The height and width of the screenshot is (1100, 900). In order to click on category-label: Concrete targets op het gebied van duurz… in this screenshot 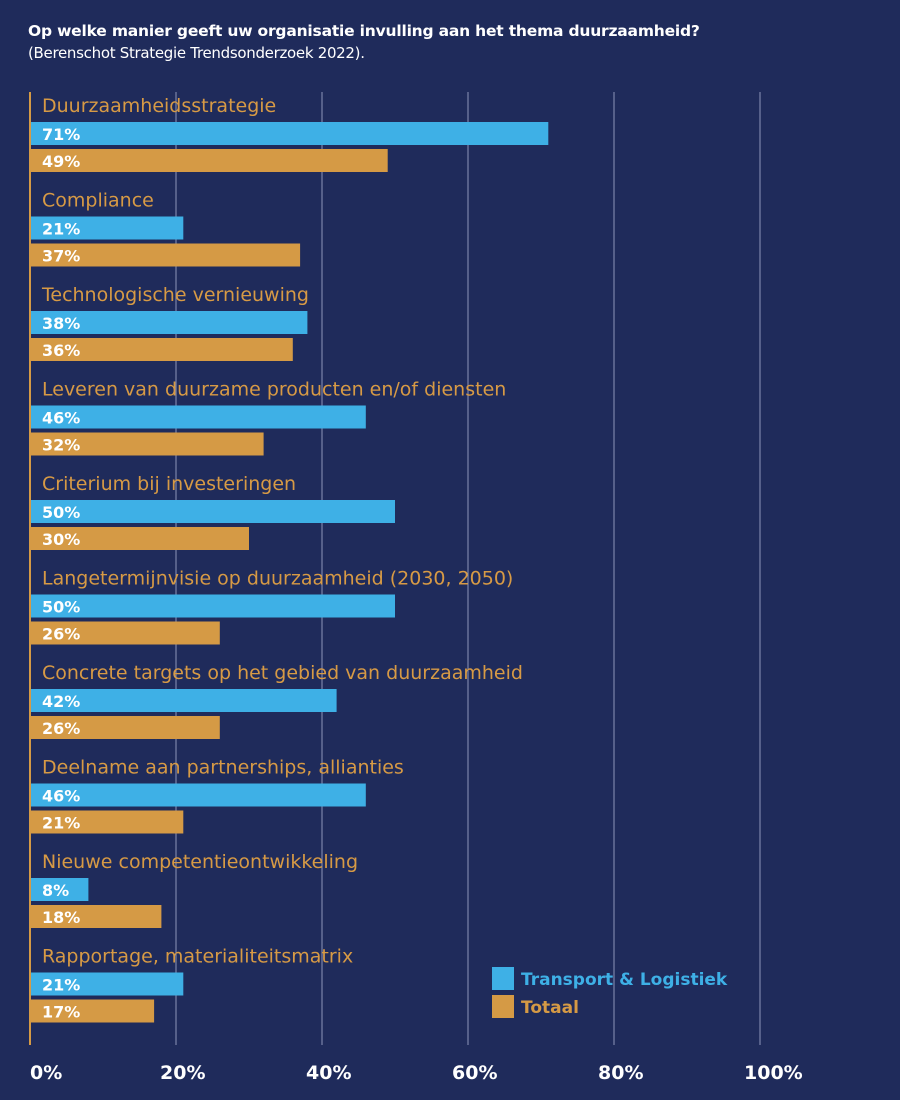, I will do `click(282, 673)`.